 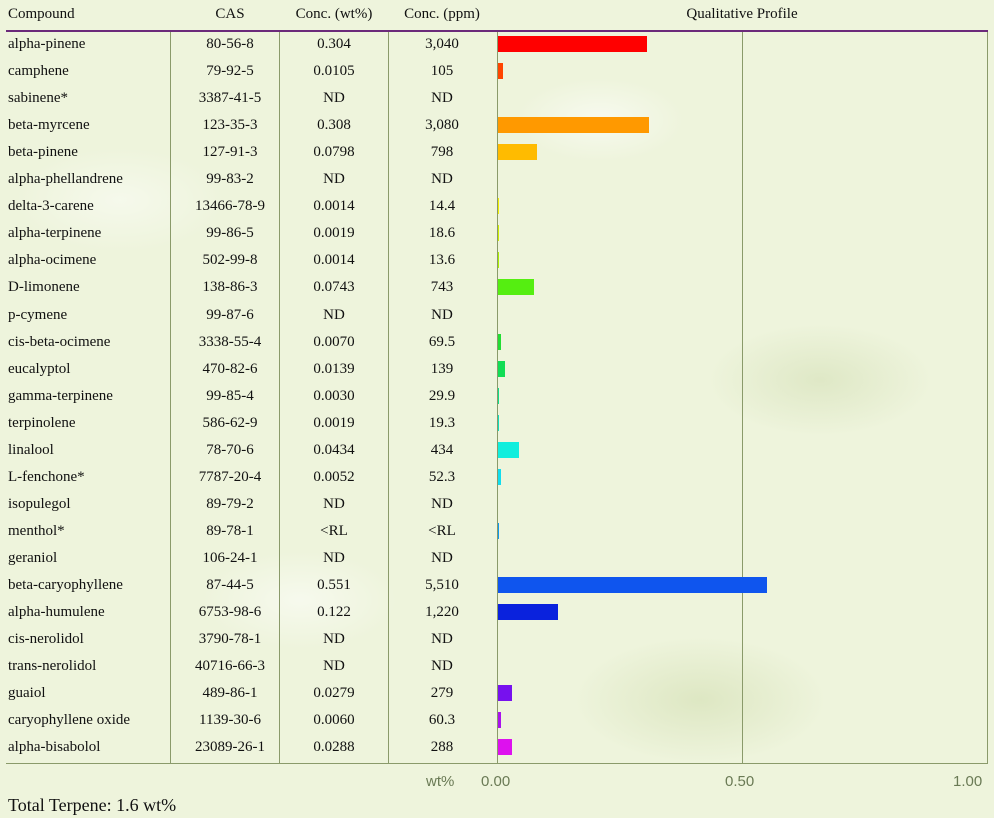 I want to click on conc-wt: 0.0288, so click(x=334, y=747).